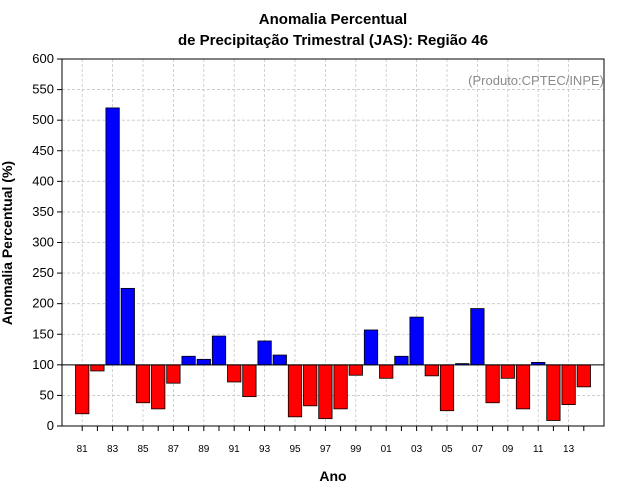 The height and width of the screenshot is (500, 640). I want to click on x-tick-label: 99, so click(356, 449).